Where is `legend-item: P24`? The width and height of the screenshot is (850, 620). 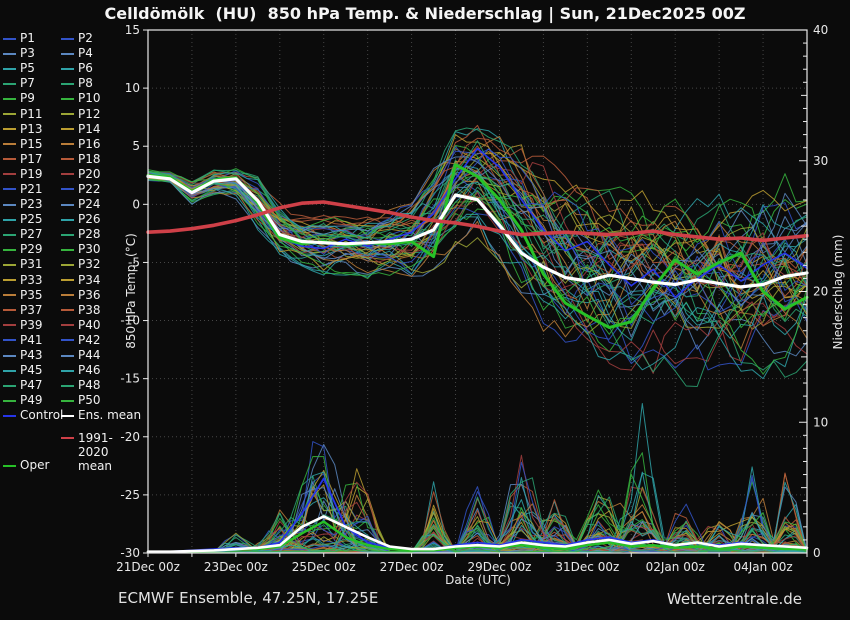
legend-item: P24 is located at coordinates (104, 204).